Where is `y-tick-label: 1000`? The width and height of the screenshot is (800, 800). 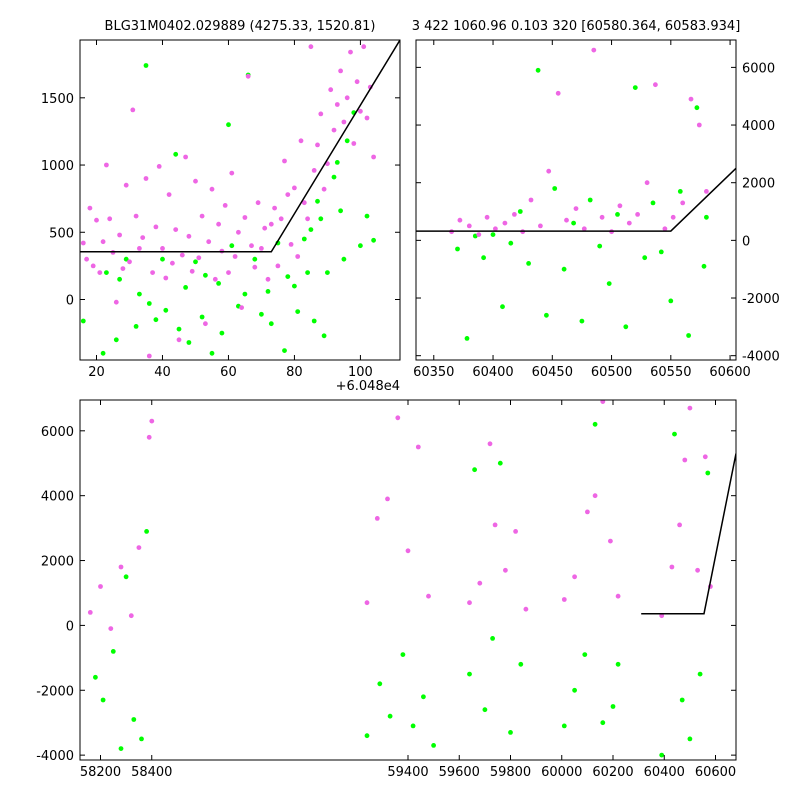
y-tick-label: 1000 is located at coordinates (57, 166).